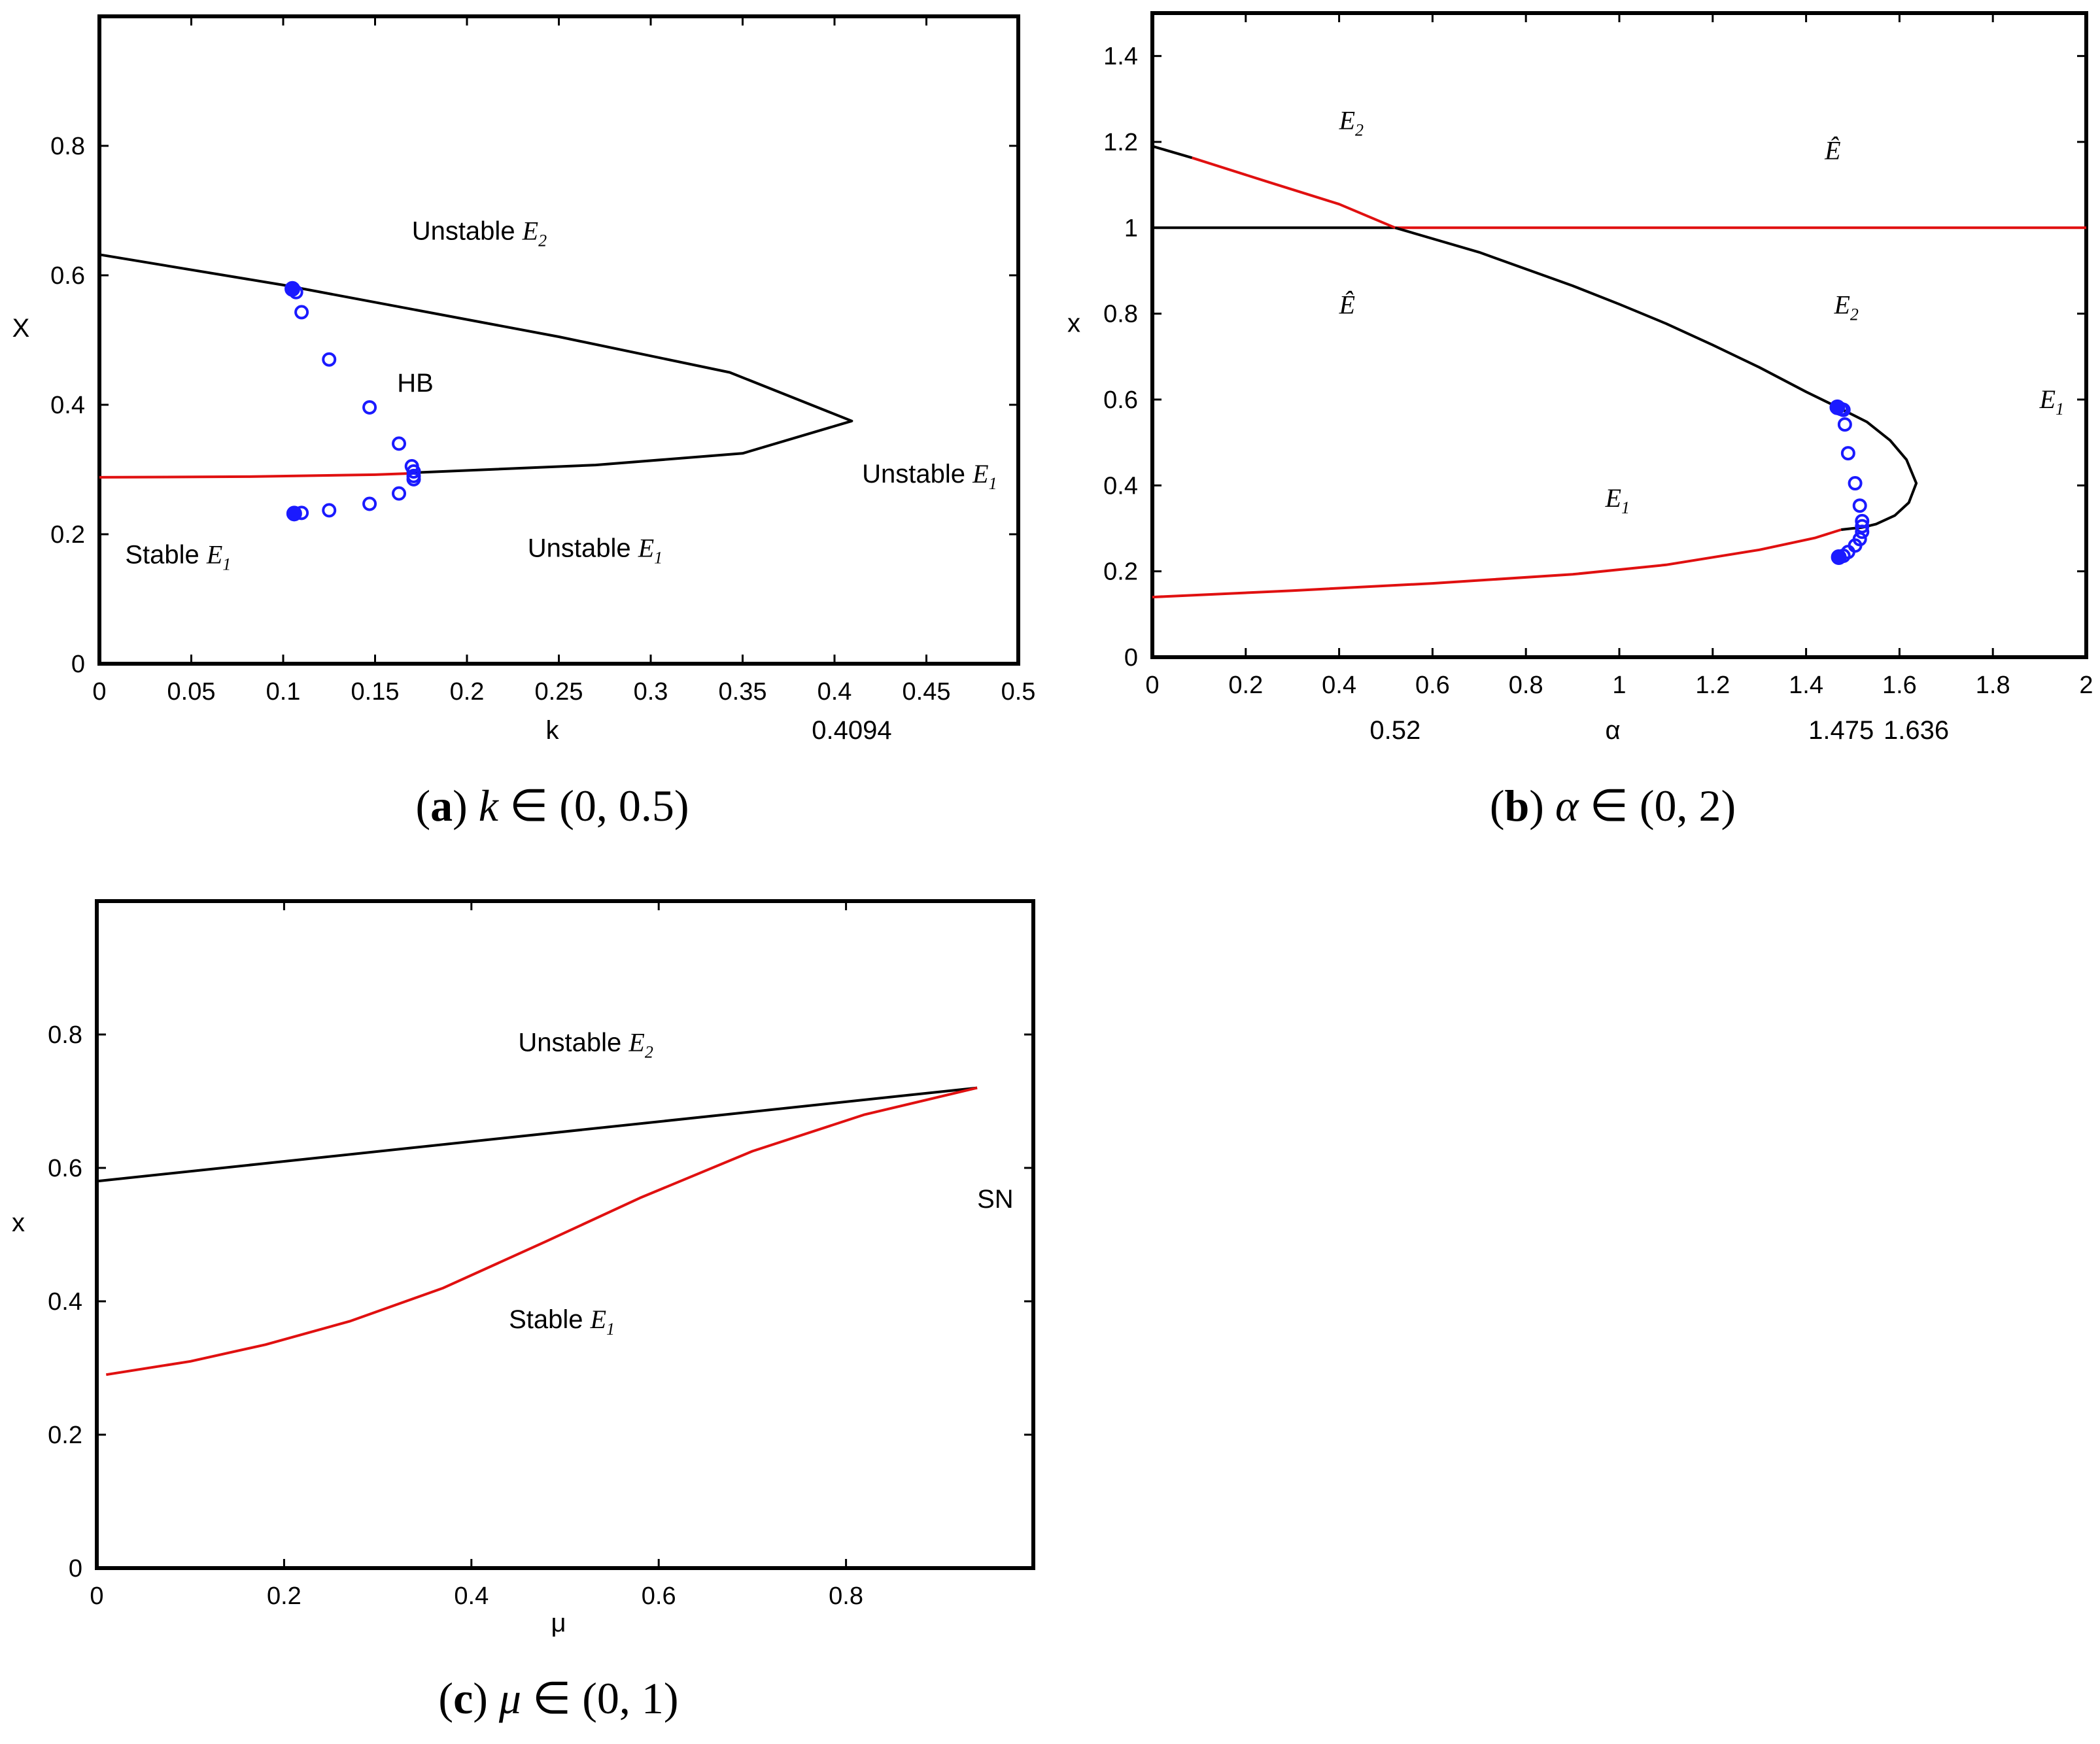 This screenshot has height=1744, width=2100. I want to click on x-tick-label: 0.1, so click(283, 692).